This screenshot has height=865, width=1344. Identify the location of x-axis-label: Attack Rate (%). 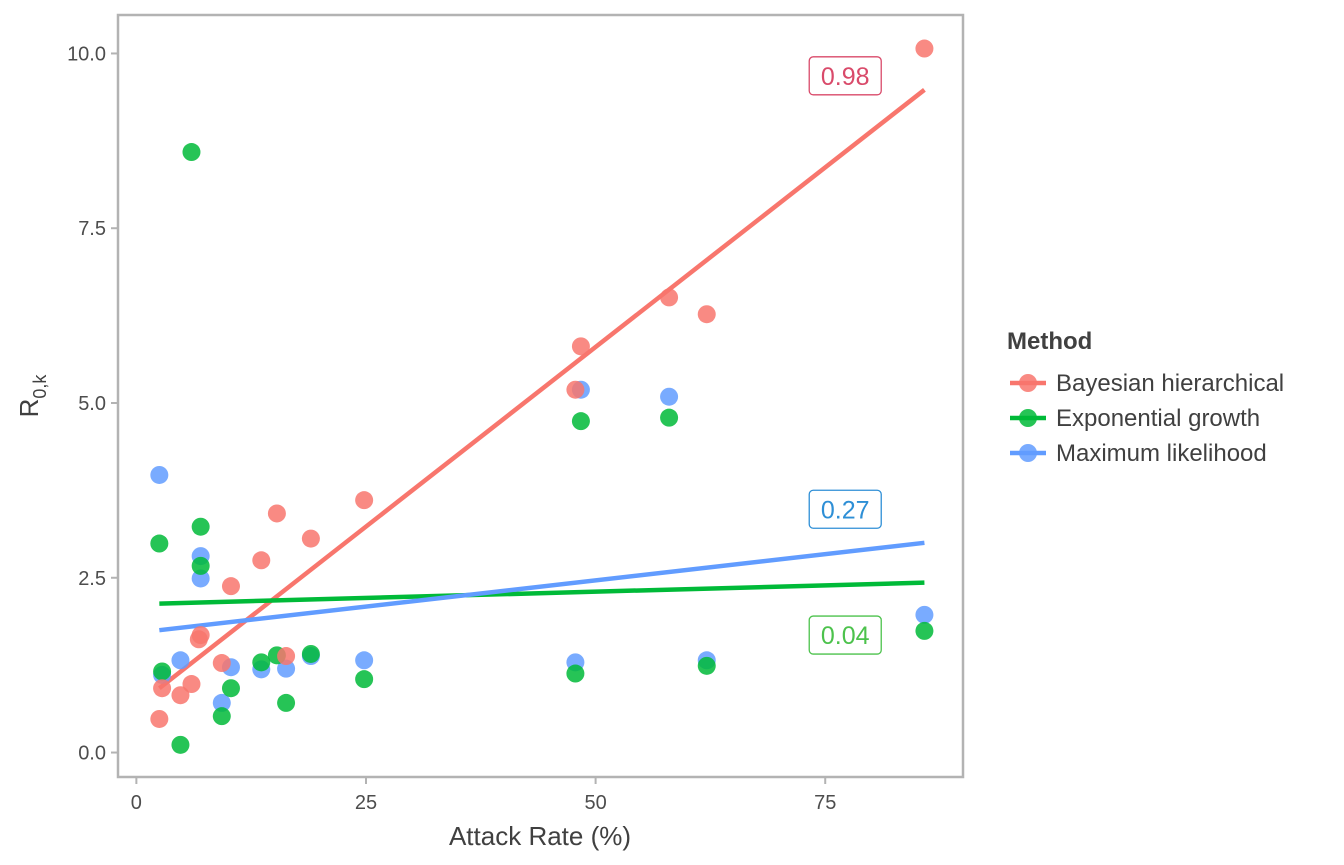
(540, 836).